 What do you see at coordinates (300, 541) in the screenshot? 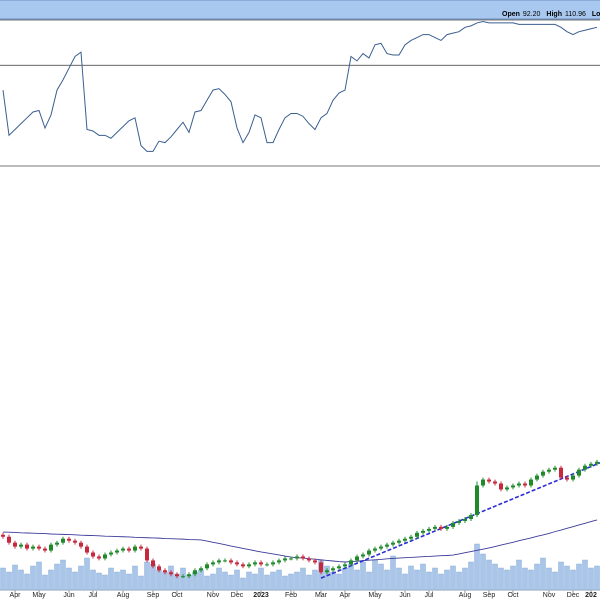
I see `moving-average` at bounding box center [300, 541].